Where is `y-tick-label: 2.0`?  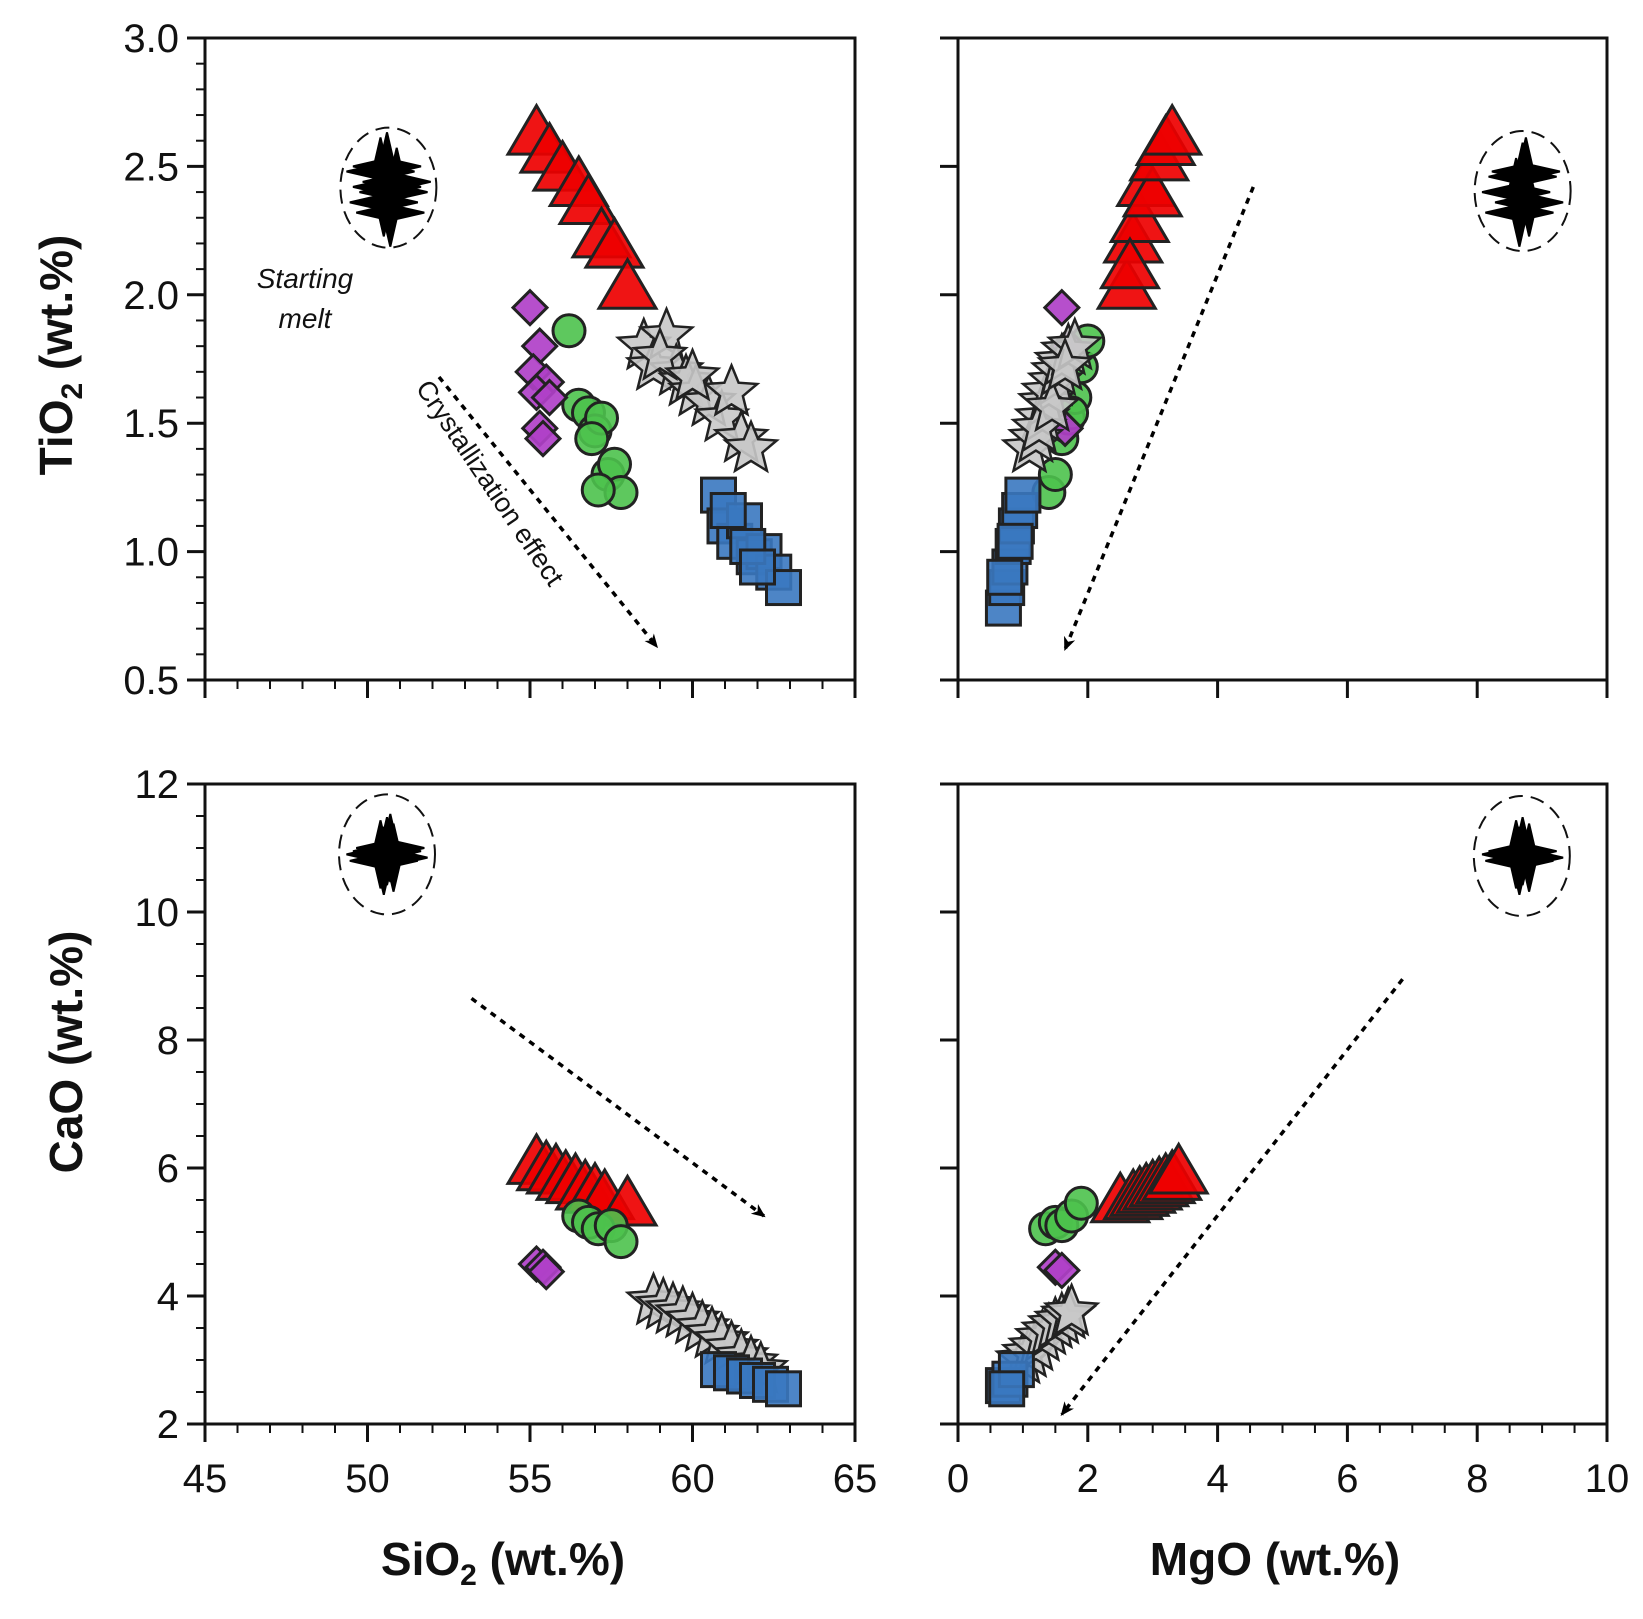
y-tick-label: 2.0 is located at coordinates (151, 296).